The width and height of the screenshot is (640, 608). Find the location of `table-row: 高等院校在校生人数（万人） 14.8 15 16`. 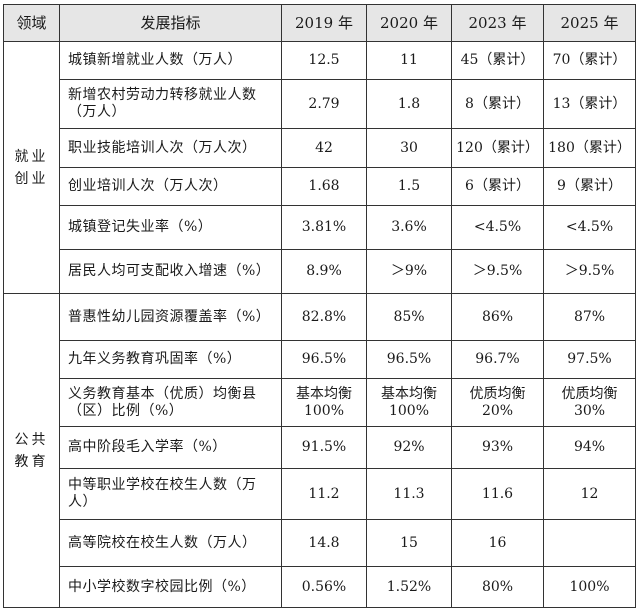

table-row: 高等院校在校生人数（万人） 14.8 15 16 is located at coordinates (320, 543).